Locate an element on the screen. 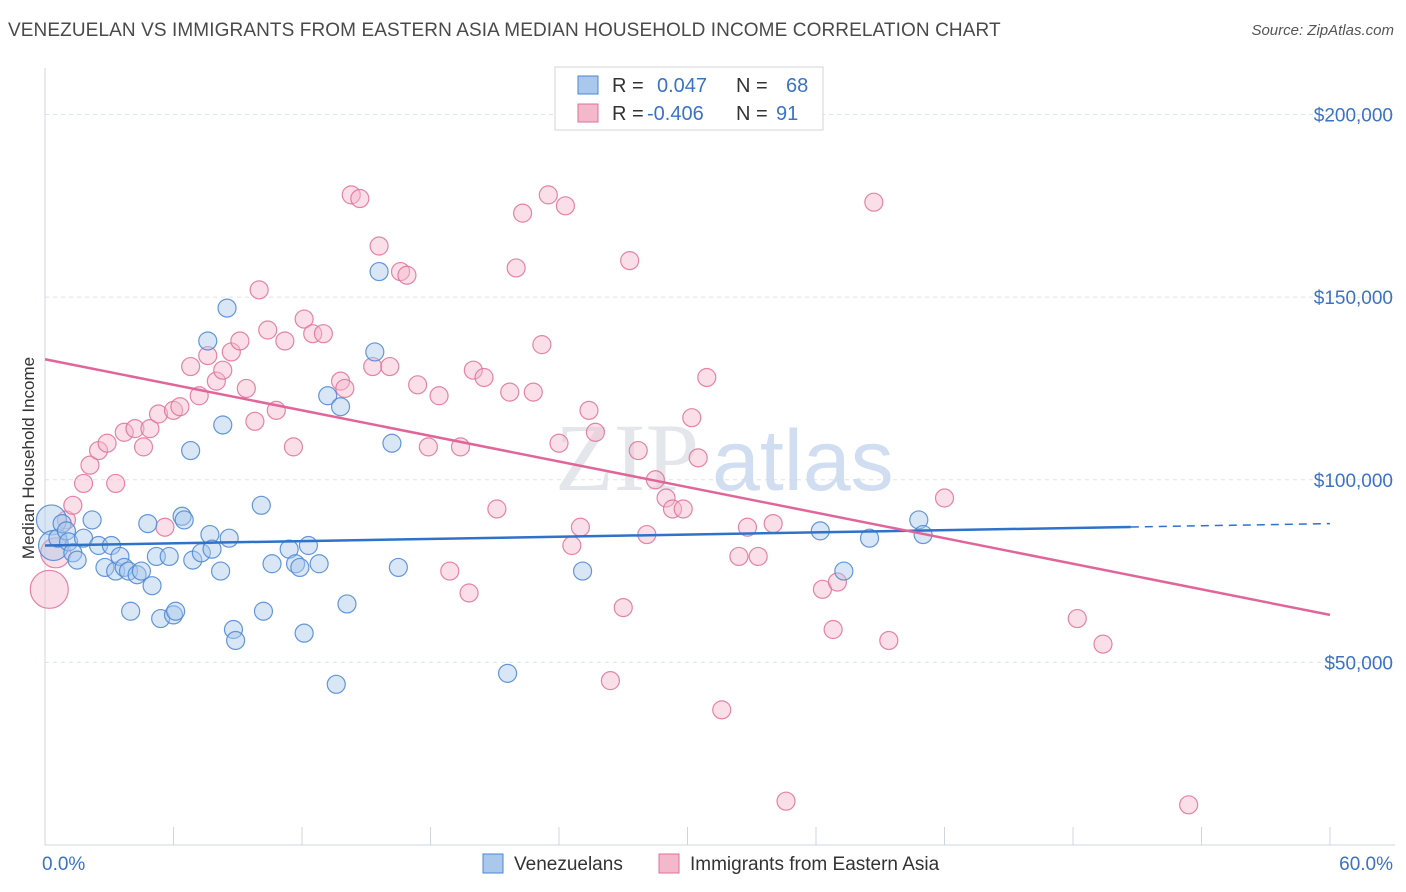 This screenshot has width=1406, height=892. bottom-legend: Venezuelans Immigrants from Eastern Asia is located at coordinates (711, 864).